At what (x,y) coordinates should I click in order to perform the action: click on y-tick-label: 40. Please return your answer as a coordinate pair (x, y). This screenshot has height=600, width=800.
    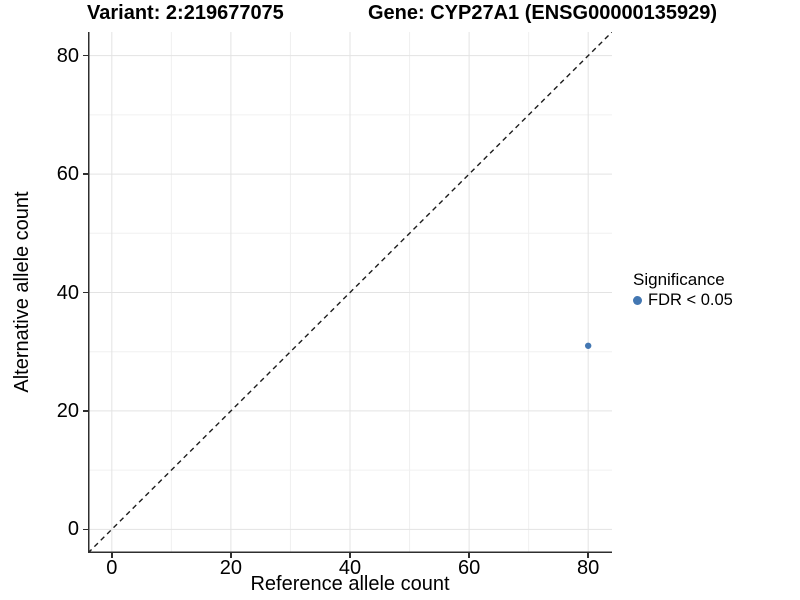
    Looking at the image, I should click on (67, 292).